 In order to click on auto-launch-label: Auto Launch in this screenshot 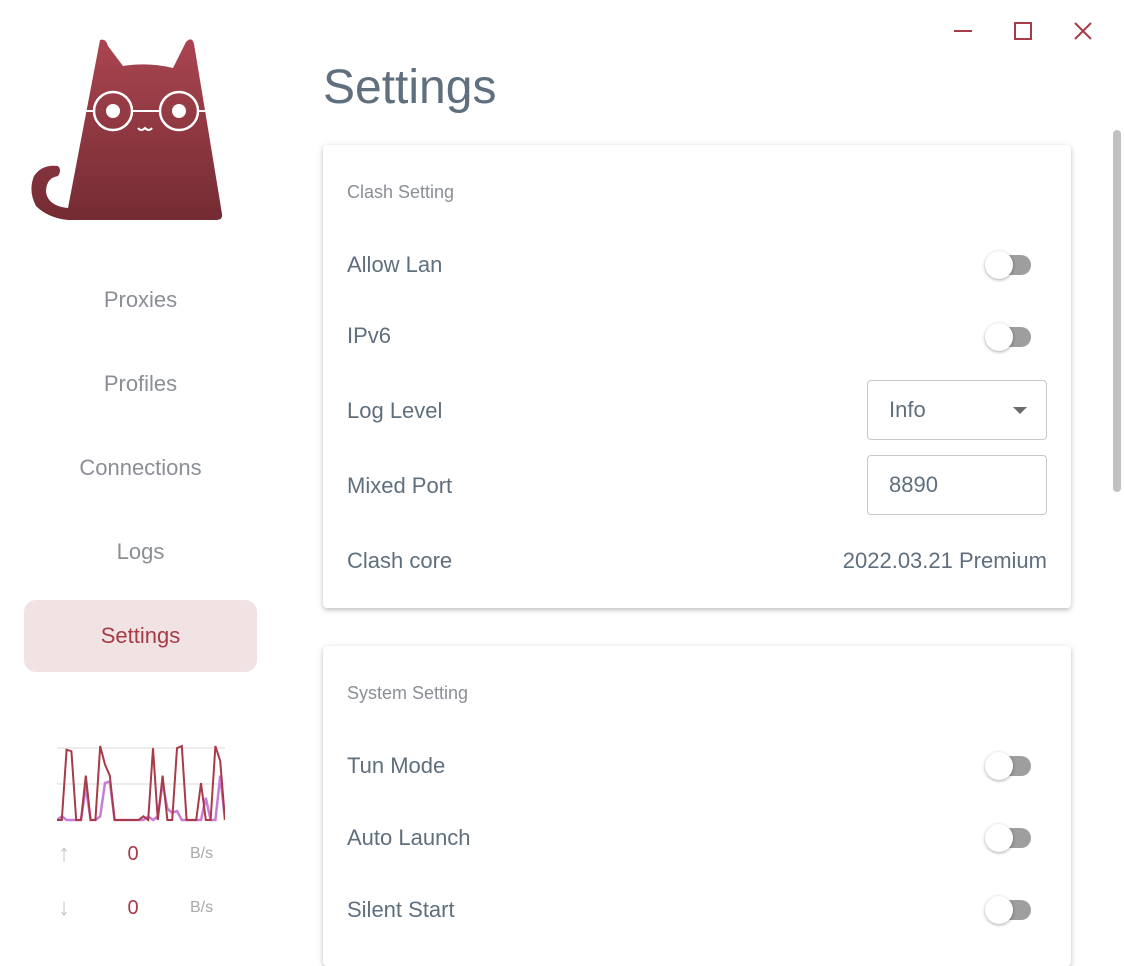, I will do `click(409, 837)`.